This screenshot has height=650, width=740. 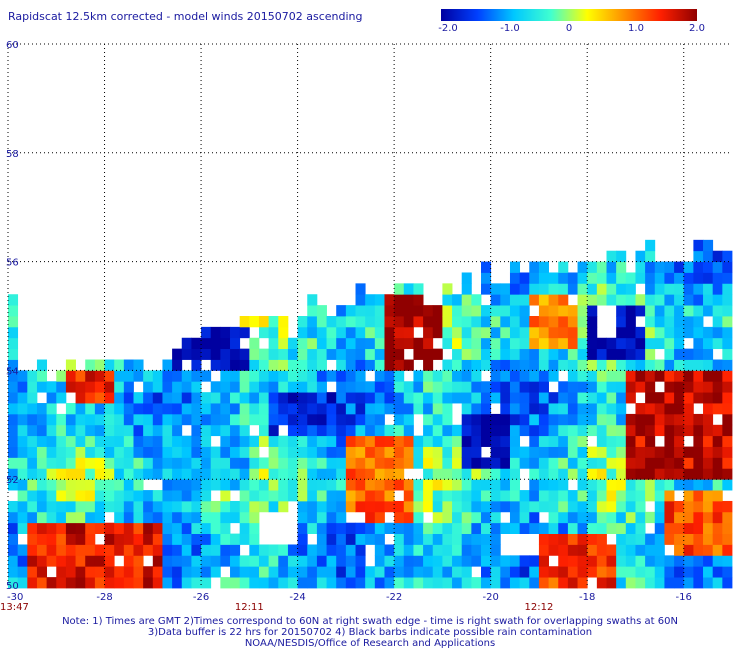 I want to click on x-tick-label: -22, so click(x=394, y=597).